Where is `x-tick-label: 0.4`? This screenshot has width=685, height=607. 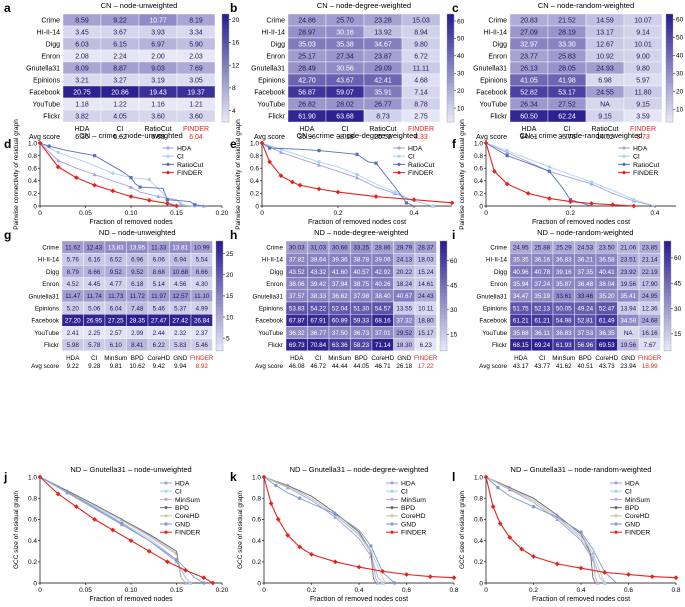
x-tick-label: 0.4 is located at coordinates (358, 590).